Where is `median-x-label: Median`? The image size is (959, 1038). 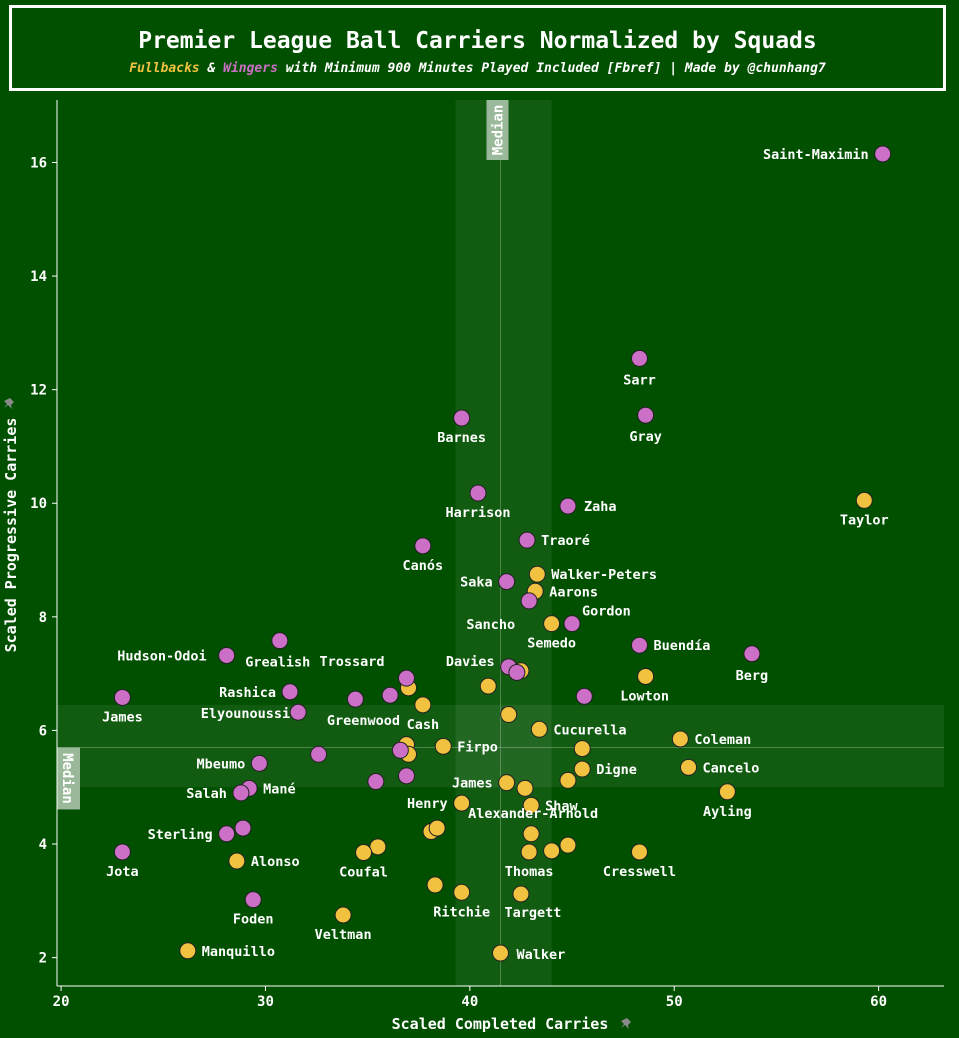
median-x-label: Median is located at coordinates (499, 130).